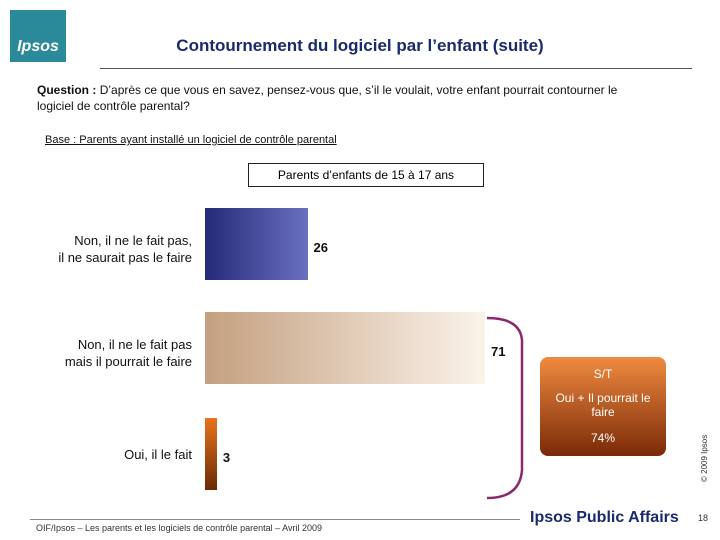  I want to click on logo: Ipsos, so click(38, 36).